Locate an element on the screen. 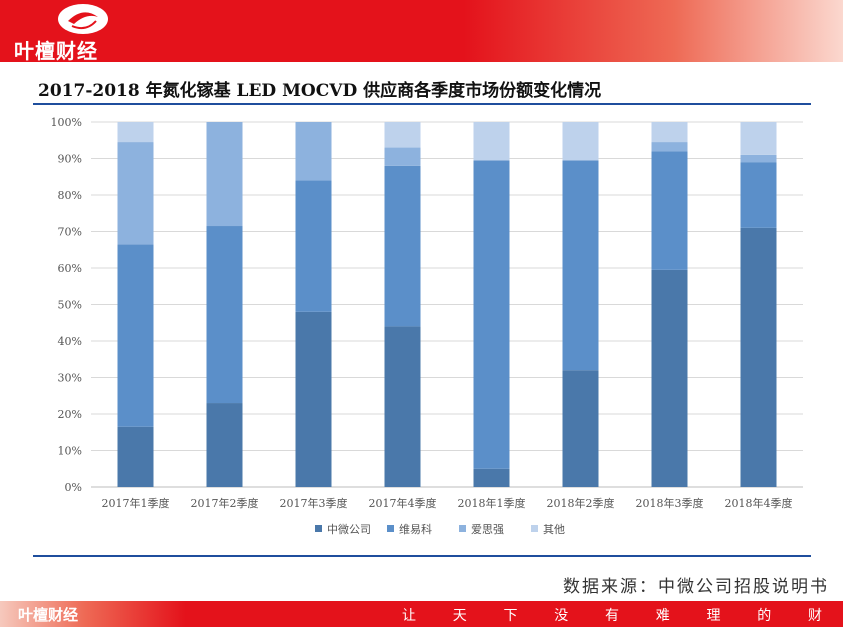 The height and width of the screenshot is (627, 843). slogan-char: 有 is located at coordinates (612, 616).